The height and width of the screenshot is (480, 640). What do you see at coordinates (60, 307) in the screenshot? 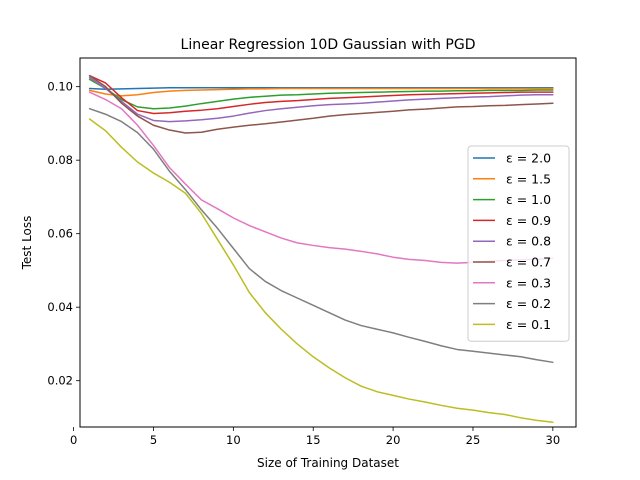
I see `y-tick-label-1: 0.04` at bounding box center [60, 307].